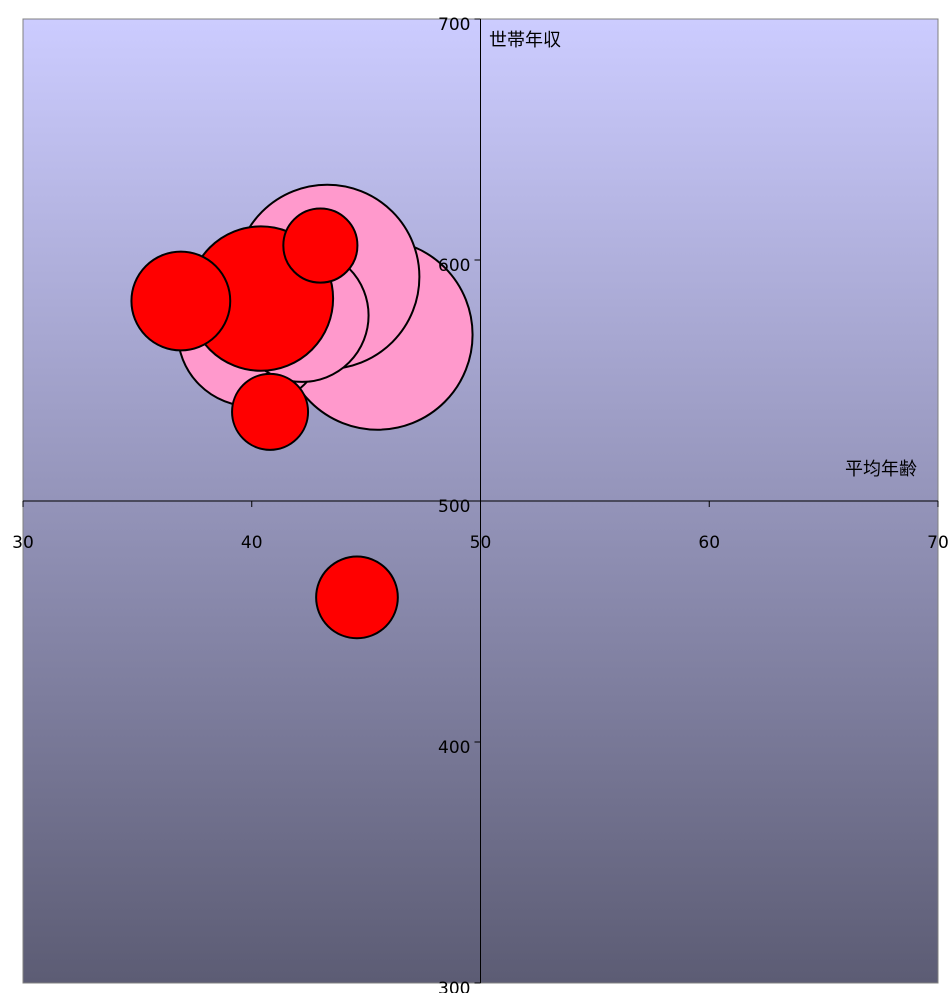 This screenshot has height=993, width=952. I want to click on y-tick-label: 600, so click(454, 266).